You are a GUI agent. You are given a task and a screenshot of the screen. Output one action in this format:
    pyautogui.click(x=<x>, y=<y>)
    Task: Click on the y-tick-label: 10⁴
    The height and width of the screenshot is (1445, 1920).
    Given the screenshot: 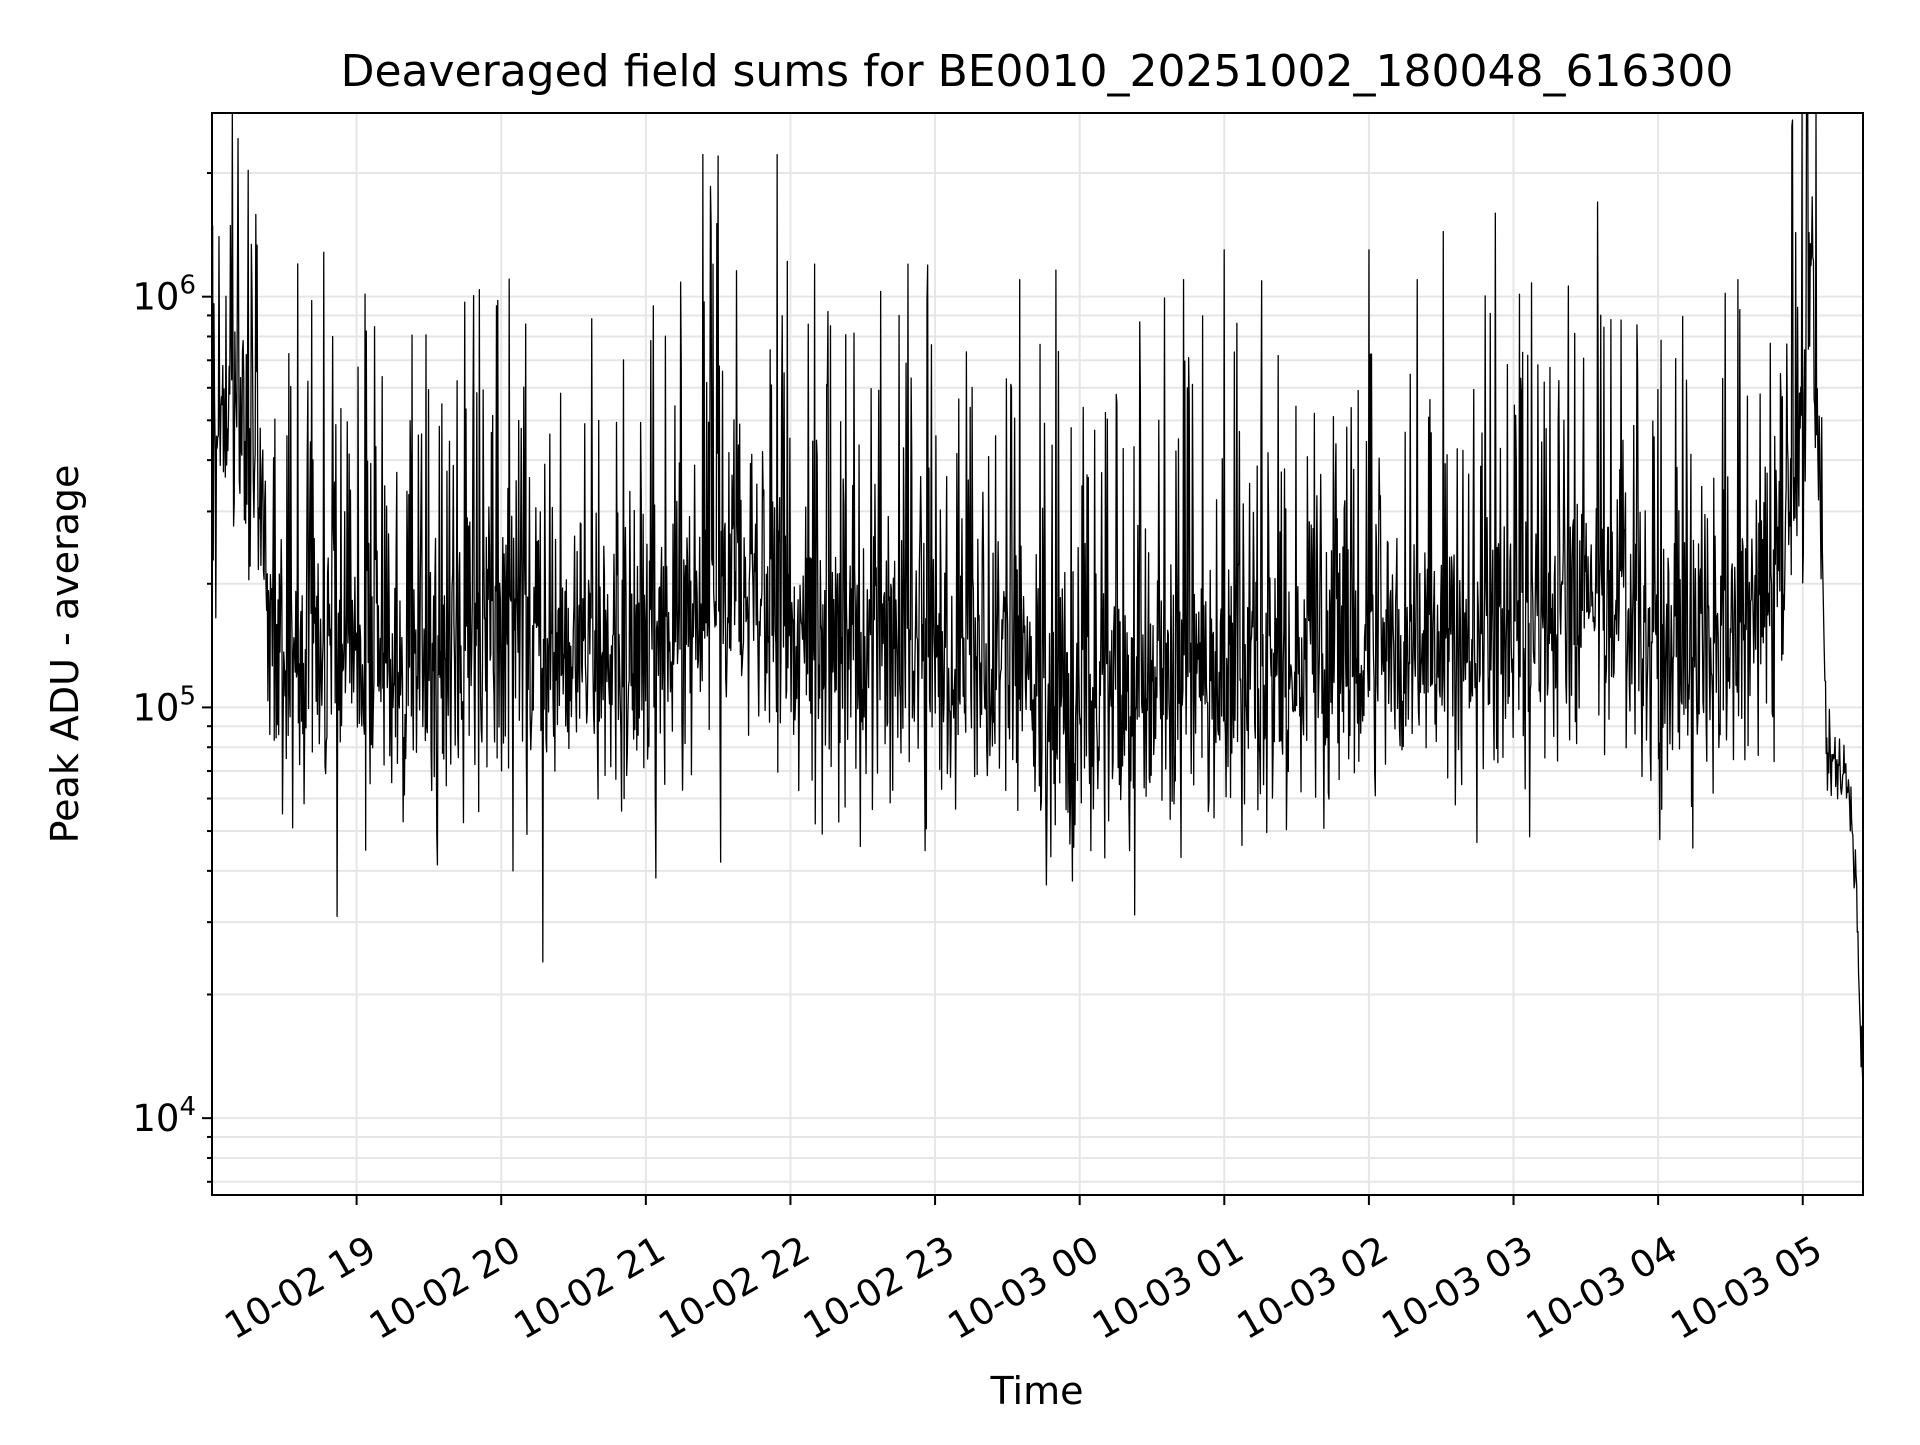 What is the action you would take?
    pyautogui.click(x=164, y=1116)
    